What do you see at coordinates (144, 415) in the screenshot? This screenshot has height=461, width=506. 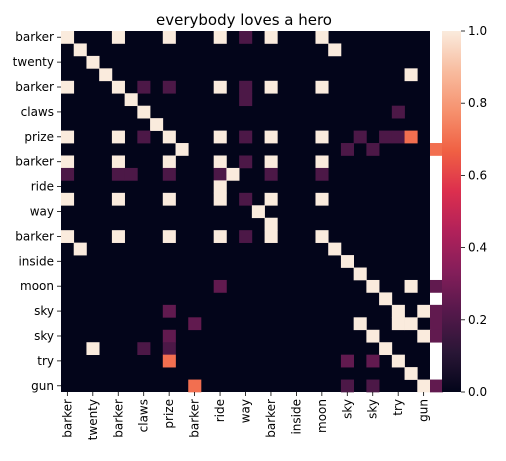 I see `x-tick-label: claws` at bounding box center [144, 415].